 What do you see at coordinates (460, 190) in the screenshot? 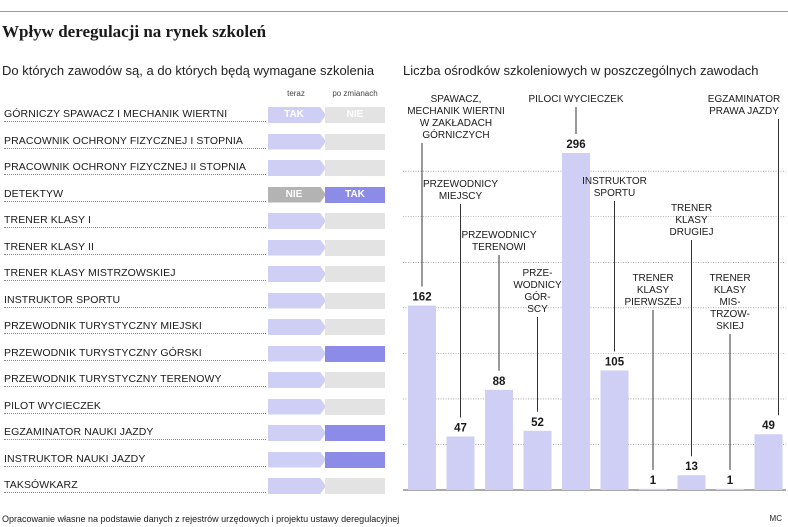
I see `category-label: PRZEWODNICY MIEJSCY` at bounding box center [460, 190].